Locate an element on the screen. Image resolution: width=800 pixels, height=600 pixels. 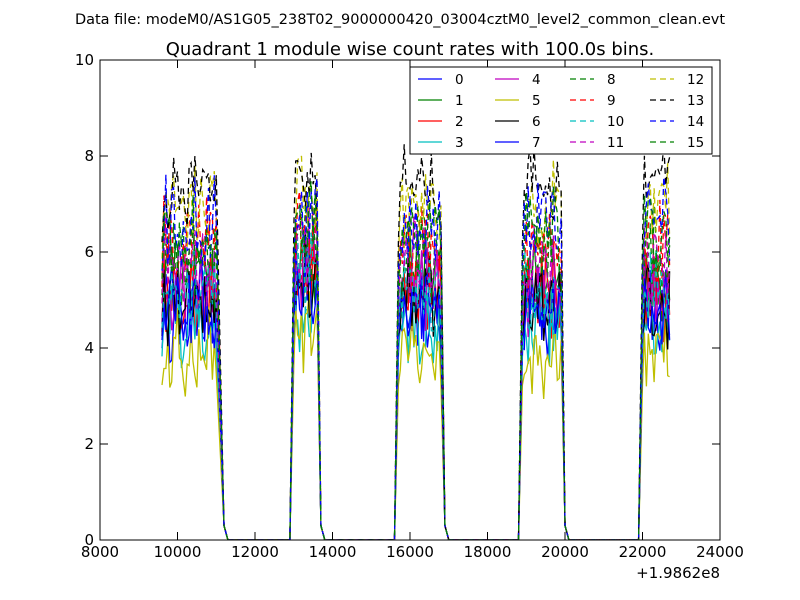
x-tick-label: 8000 is located at coordinates (100, 552).